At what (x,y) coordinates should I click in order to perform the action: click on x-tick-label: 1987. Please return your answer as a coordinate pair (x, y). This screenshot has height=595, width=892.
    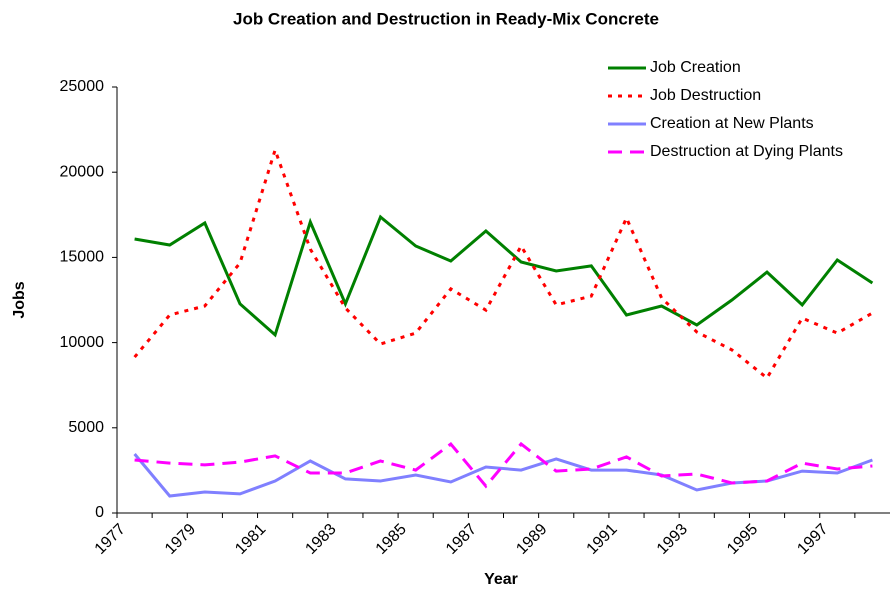
    Looking at the image, I should click on (461, 539).